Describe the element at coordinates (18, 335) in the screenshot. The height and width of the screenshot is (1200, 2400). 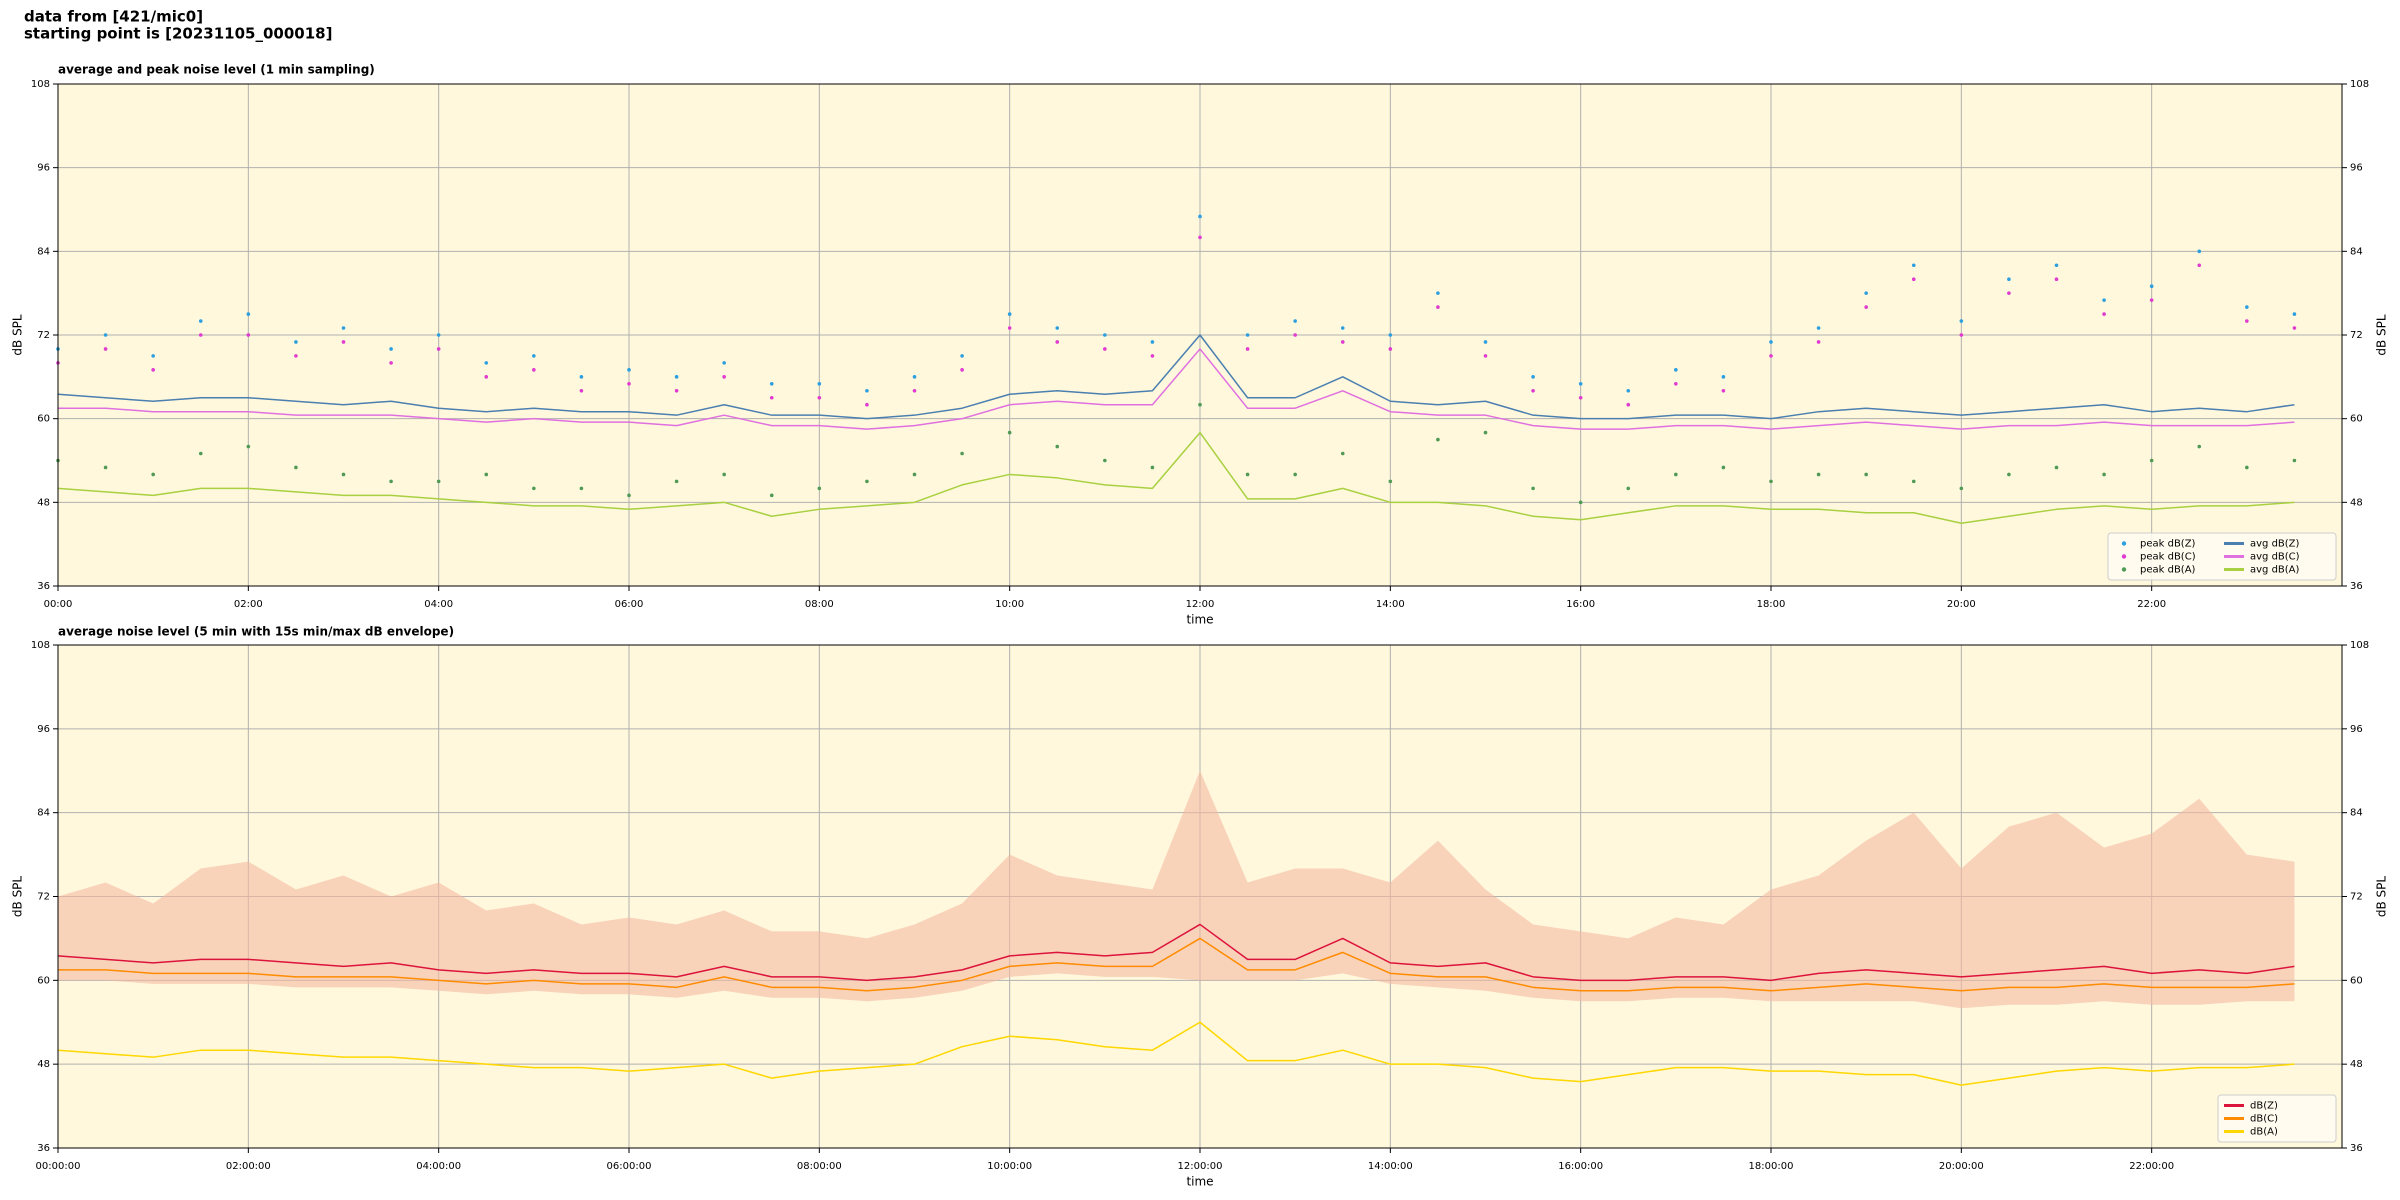
I see `y-axis-label: dB SPL` at that location.